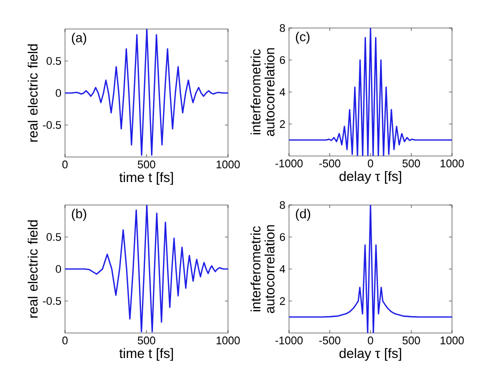  What do you see at coordinates (79, 38) in the screenshot?
I see `annotation: (a)` at bounding box center [79, 38].